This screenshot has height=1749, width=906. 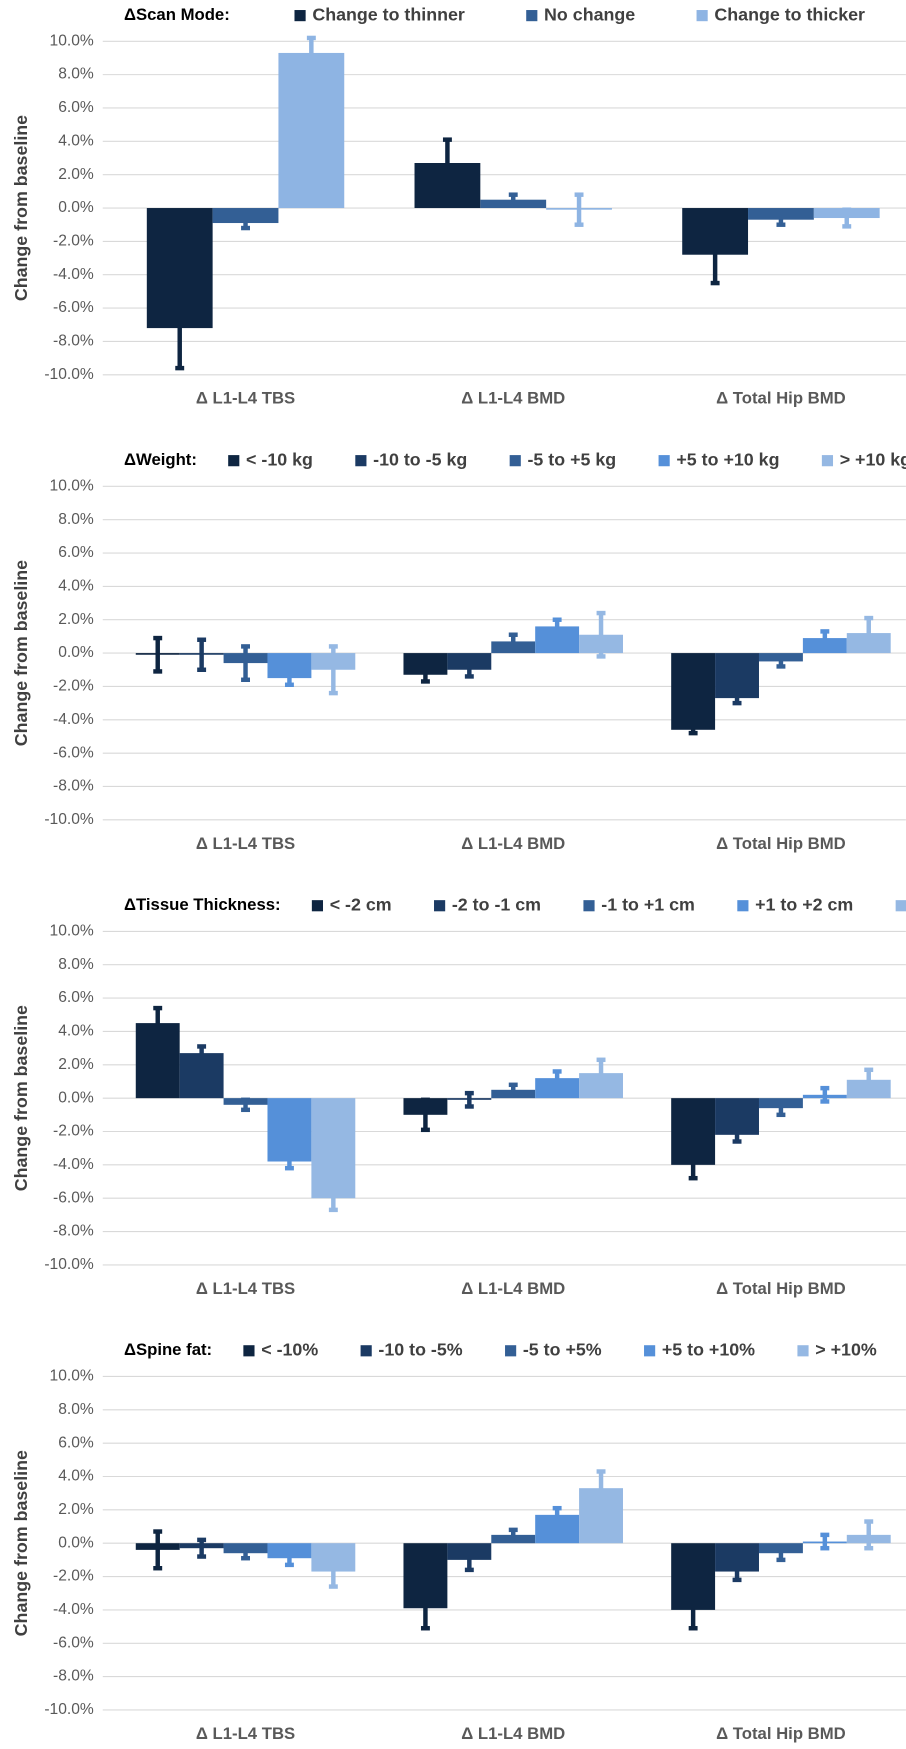 I want to click on legend-item: < -2 cm, so click(x=351, y=904).